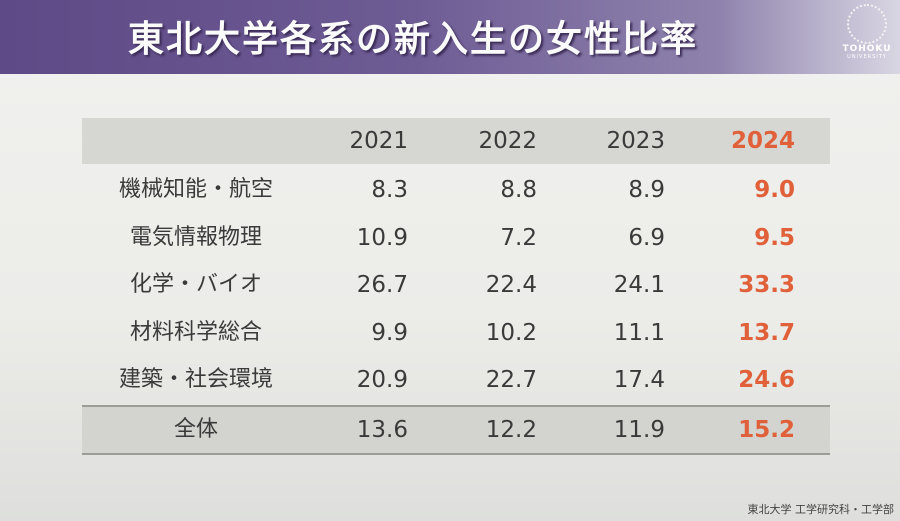 This screenshot has height=521, width=900. I want to click on row-label: 材料科学総合, so click(195, 332).